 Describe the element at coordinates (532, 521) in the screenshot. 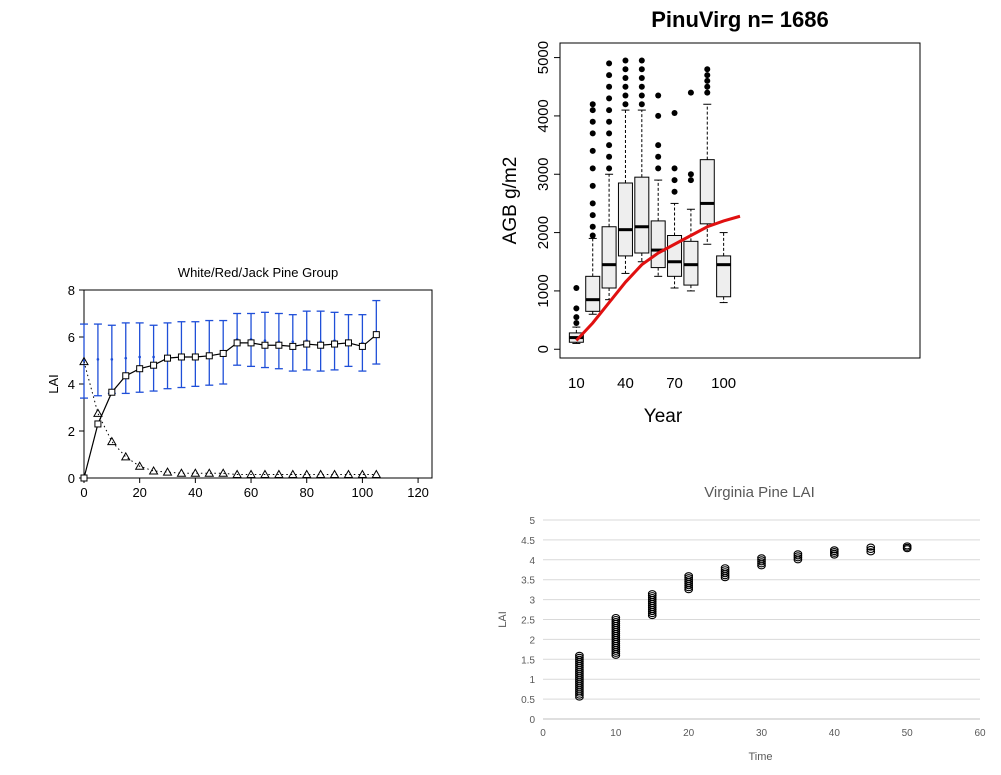

I see `y-tick-label: 5` at that location.